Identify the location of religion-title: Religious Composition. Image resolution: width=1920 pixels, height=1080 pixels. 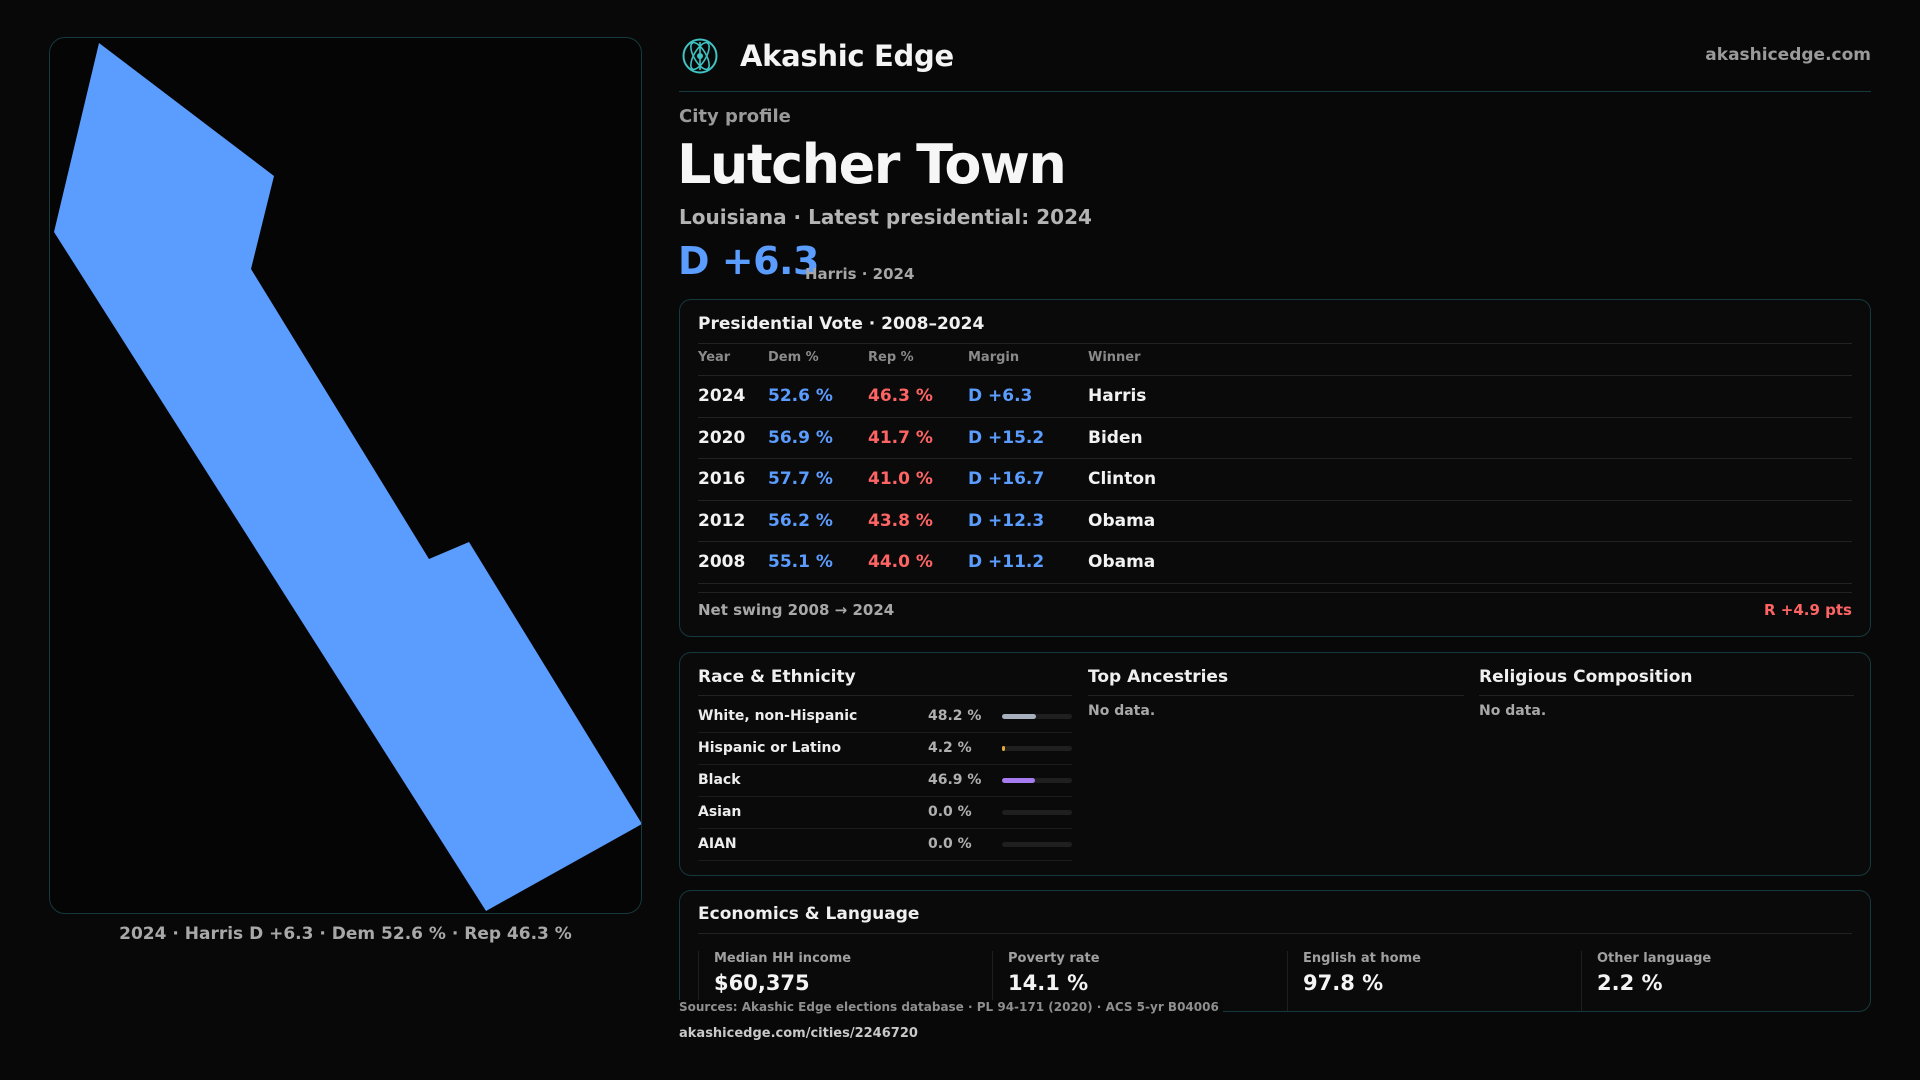
(1586, 677).